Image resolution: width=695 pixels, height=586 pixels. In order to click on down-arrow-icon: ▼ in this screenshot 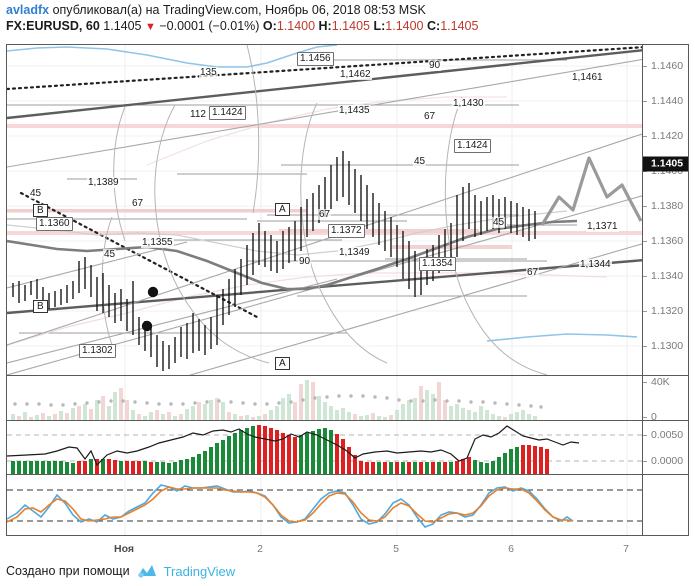, I will do `click(150, 27)`.